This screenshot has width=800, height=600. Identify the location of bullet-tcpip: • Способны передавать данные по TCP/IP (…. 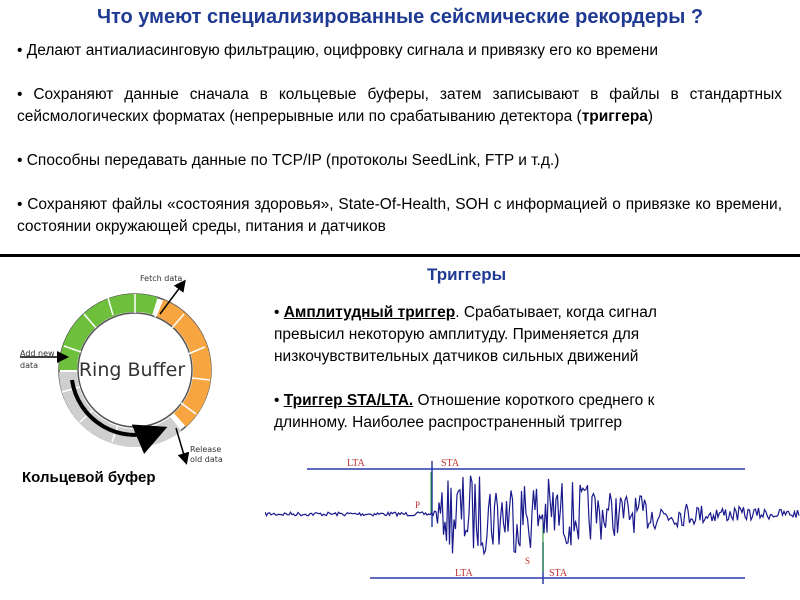
(288, 160).